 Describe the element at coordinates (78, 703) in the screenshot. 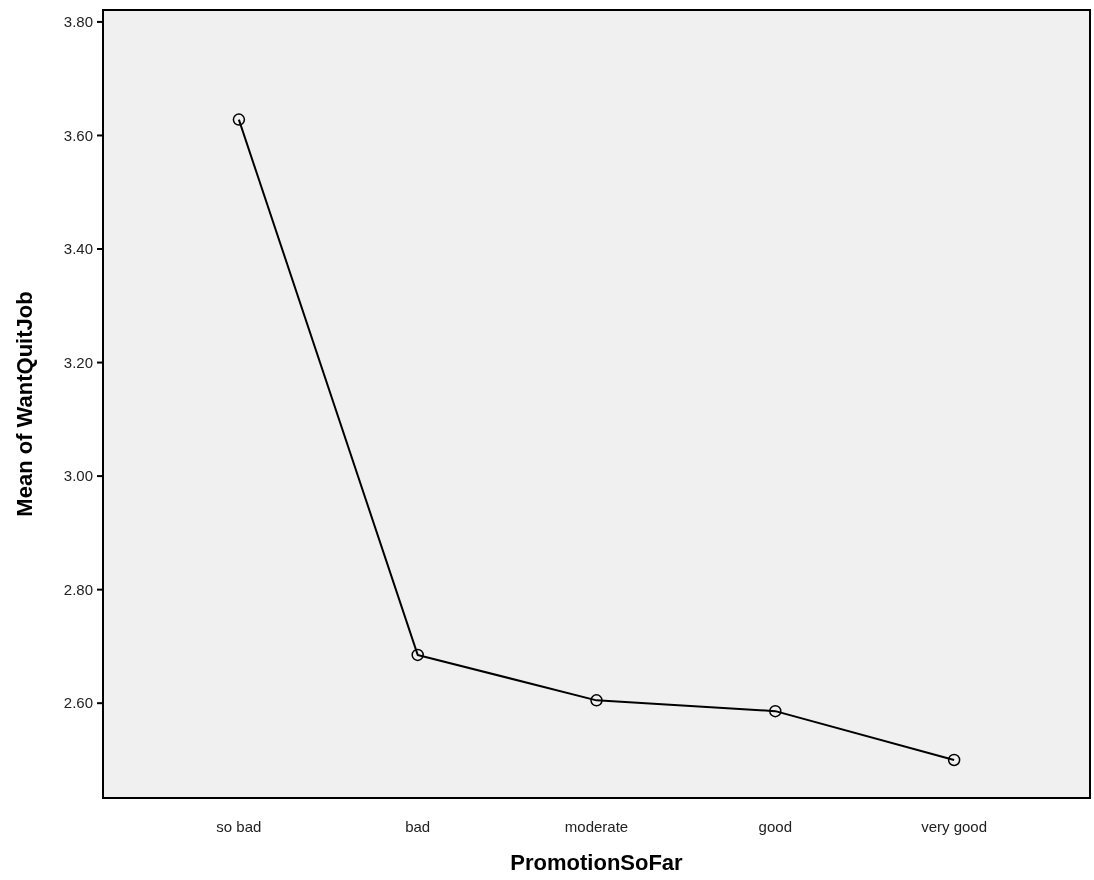

I see `y-tick-label: 2.60` at that location.